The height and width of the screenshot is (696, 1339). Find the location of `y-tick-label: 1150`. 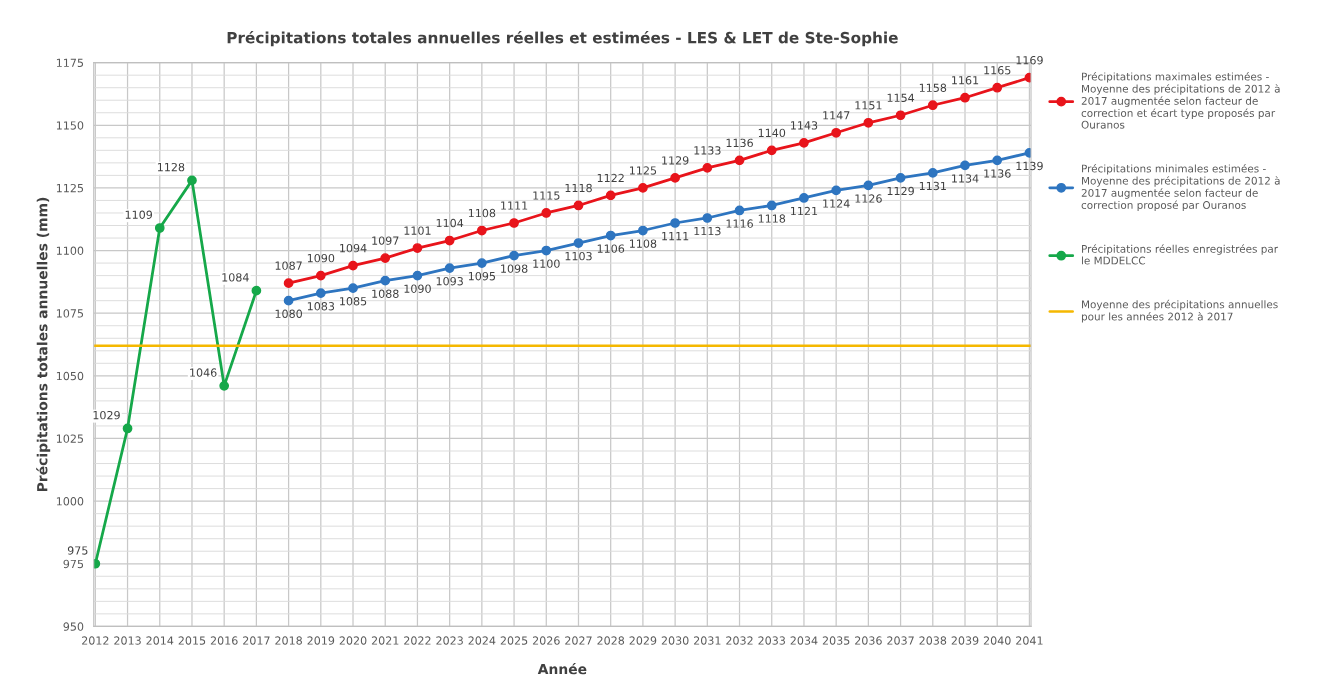

y-tick-label: 1150 is located at coordinates (70, 125).